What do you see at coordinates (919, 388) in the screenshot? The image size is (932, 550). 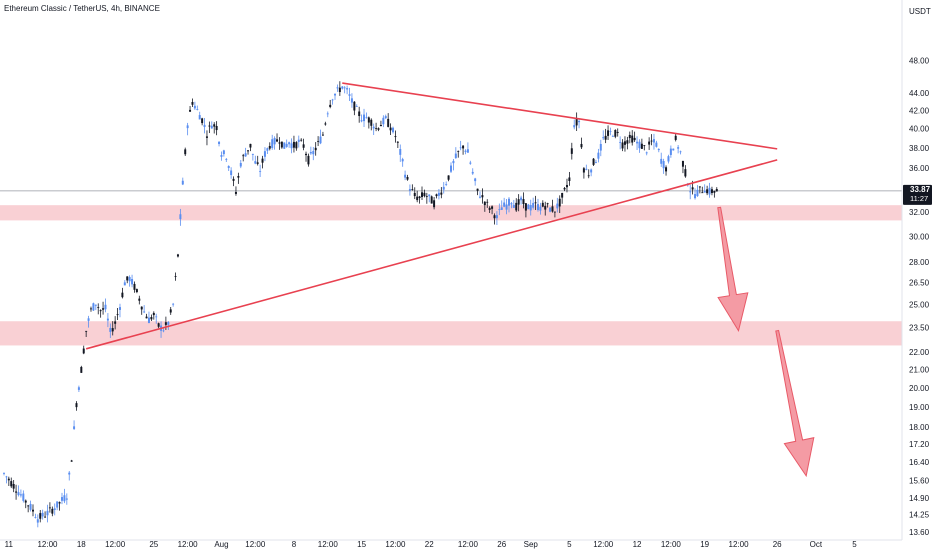 I see `price-tick-label: 20.00` at bounding box center [919, 388].